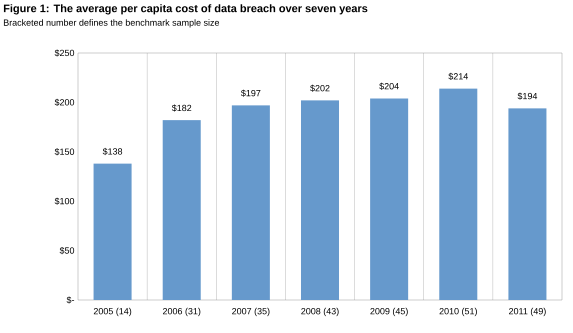 The image size is (573, 333). What do you see at coordinates (113, 312) in the screenshot?
I see `x-tick-label: 2005 (14)` at bounding box center [113, 312].